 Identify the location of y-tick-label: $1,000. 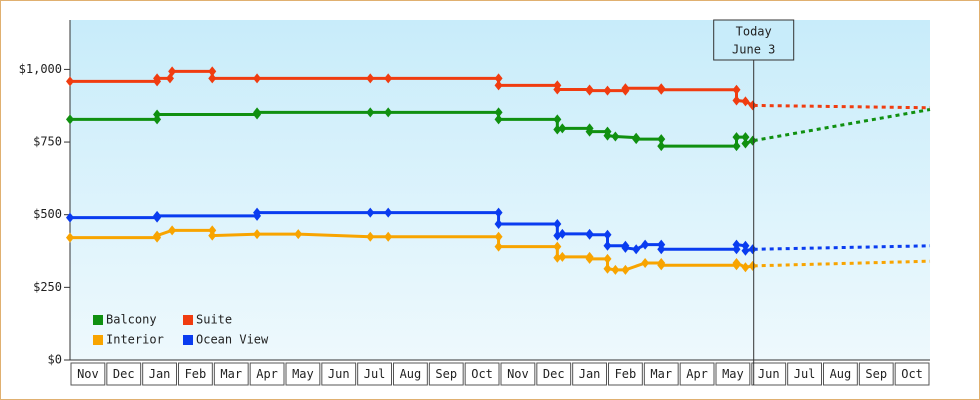
(40, 69).